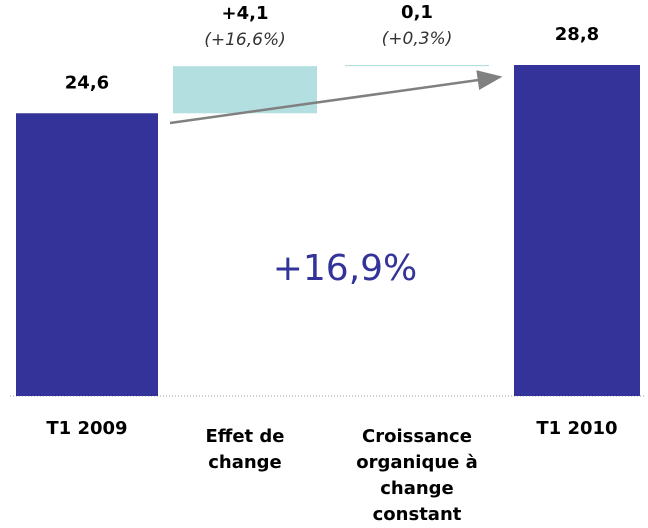  I want to click on value-label: 28,8, so click(577, 34).